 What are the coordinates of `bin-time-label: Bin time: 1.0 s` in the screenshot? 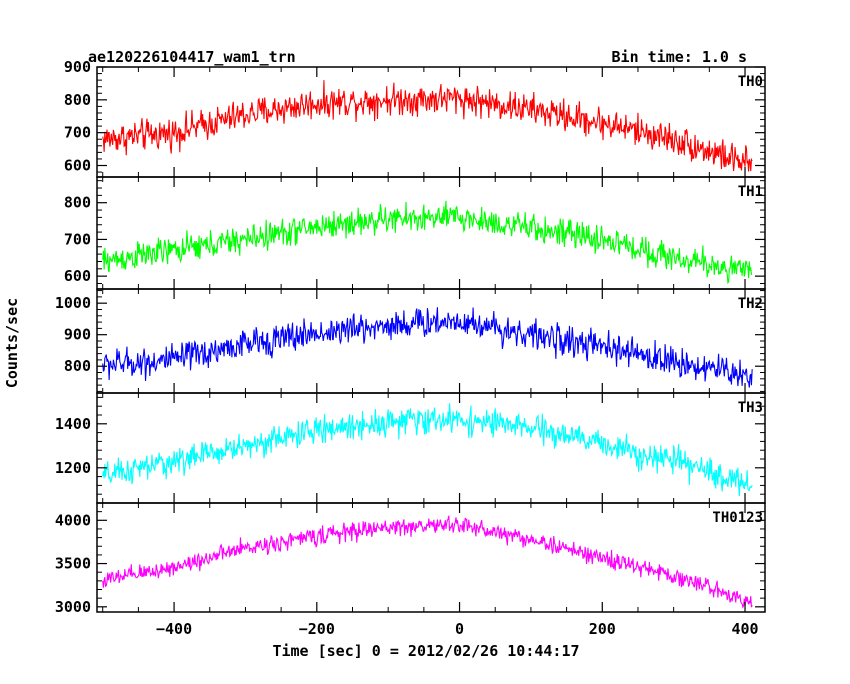 It's located at (679, 57).